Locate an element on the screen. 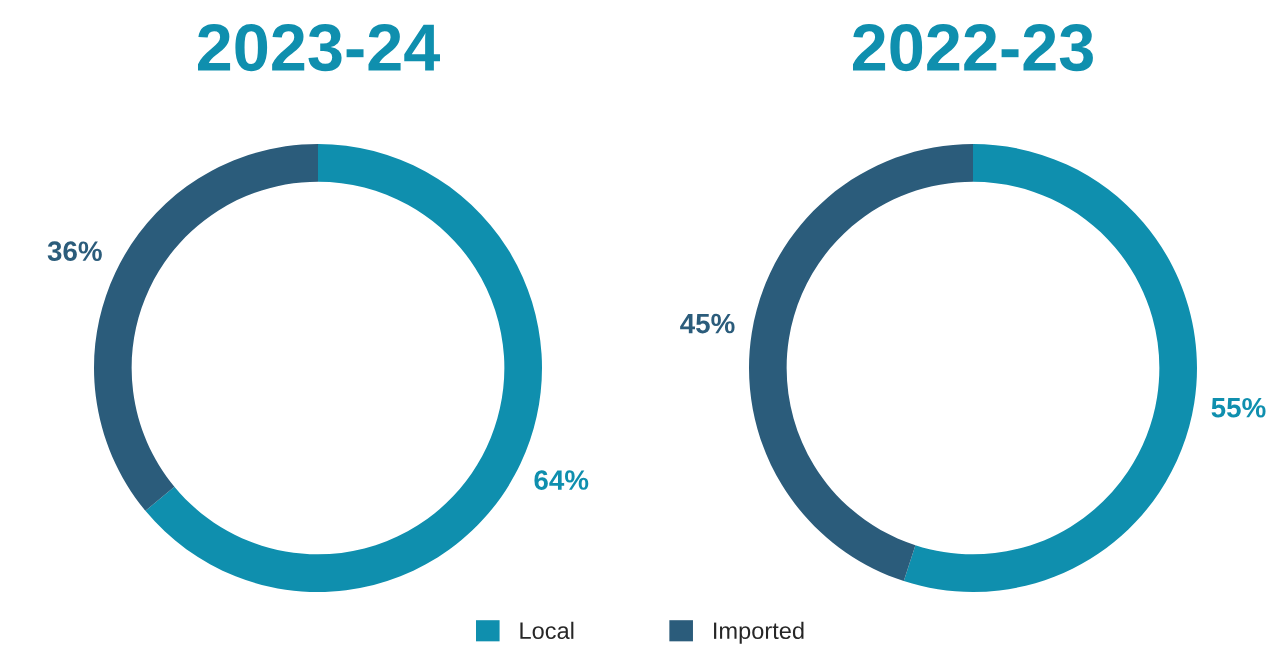 The width and height of the screenshot is (1281, 665). data-label: 36% is located at coordinates (74, 251).